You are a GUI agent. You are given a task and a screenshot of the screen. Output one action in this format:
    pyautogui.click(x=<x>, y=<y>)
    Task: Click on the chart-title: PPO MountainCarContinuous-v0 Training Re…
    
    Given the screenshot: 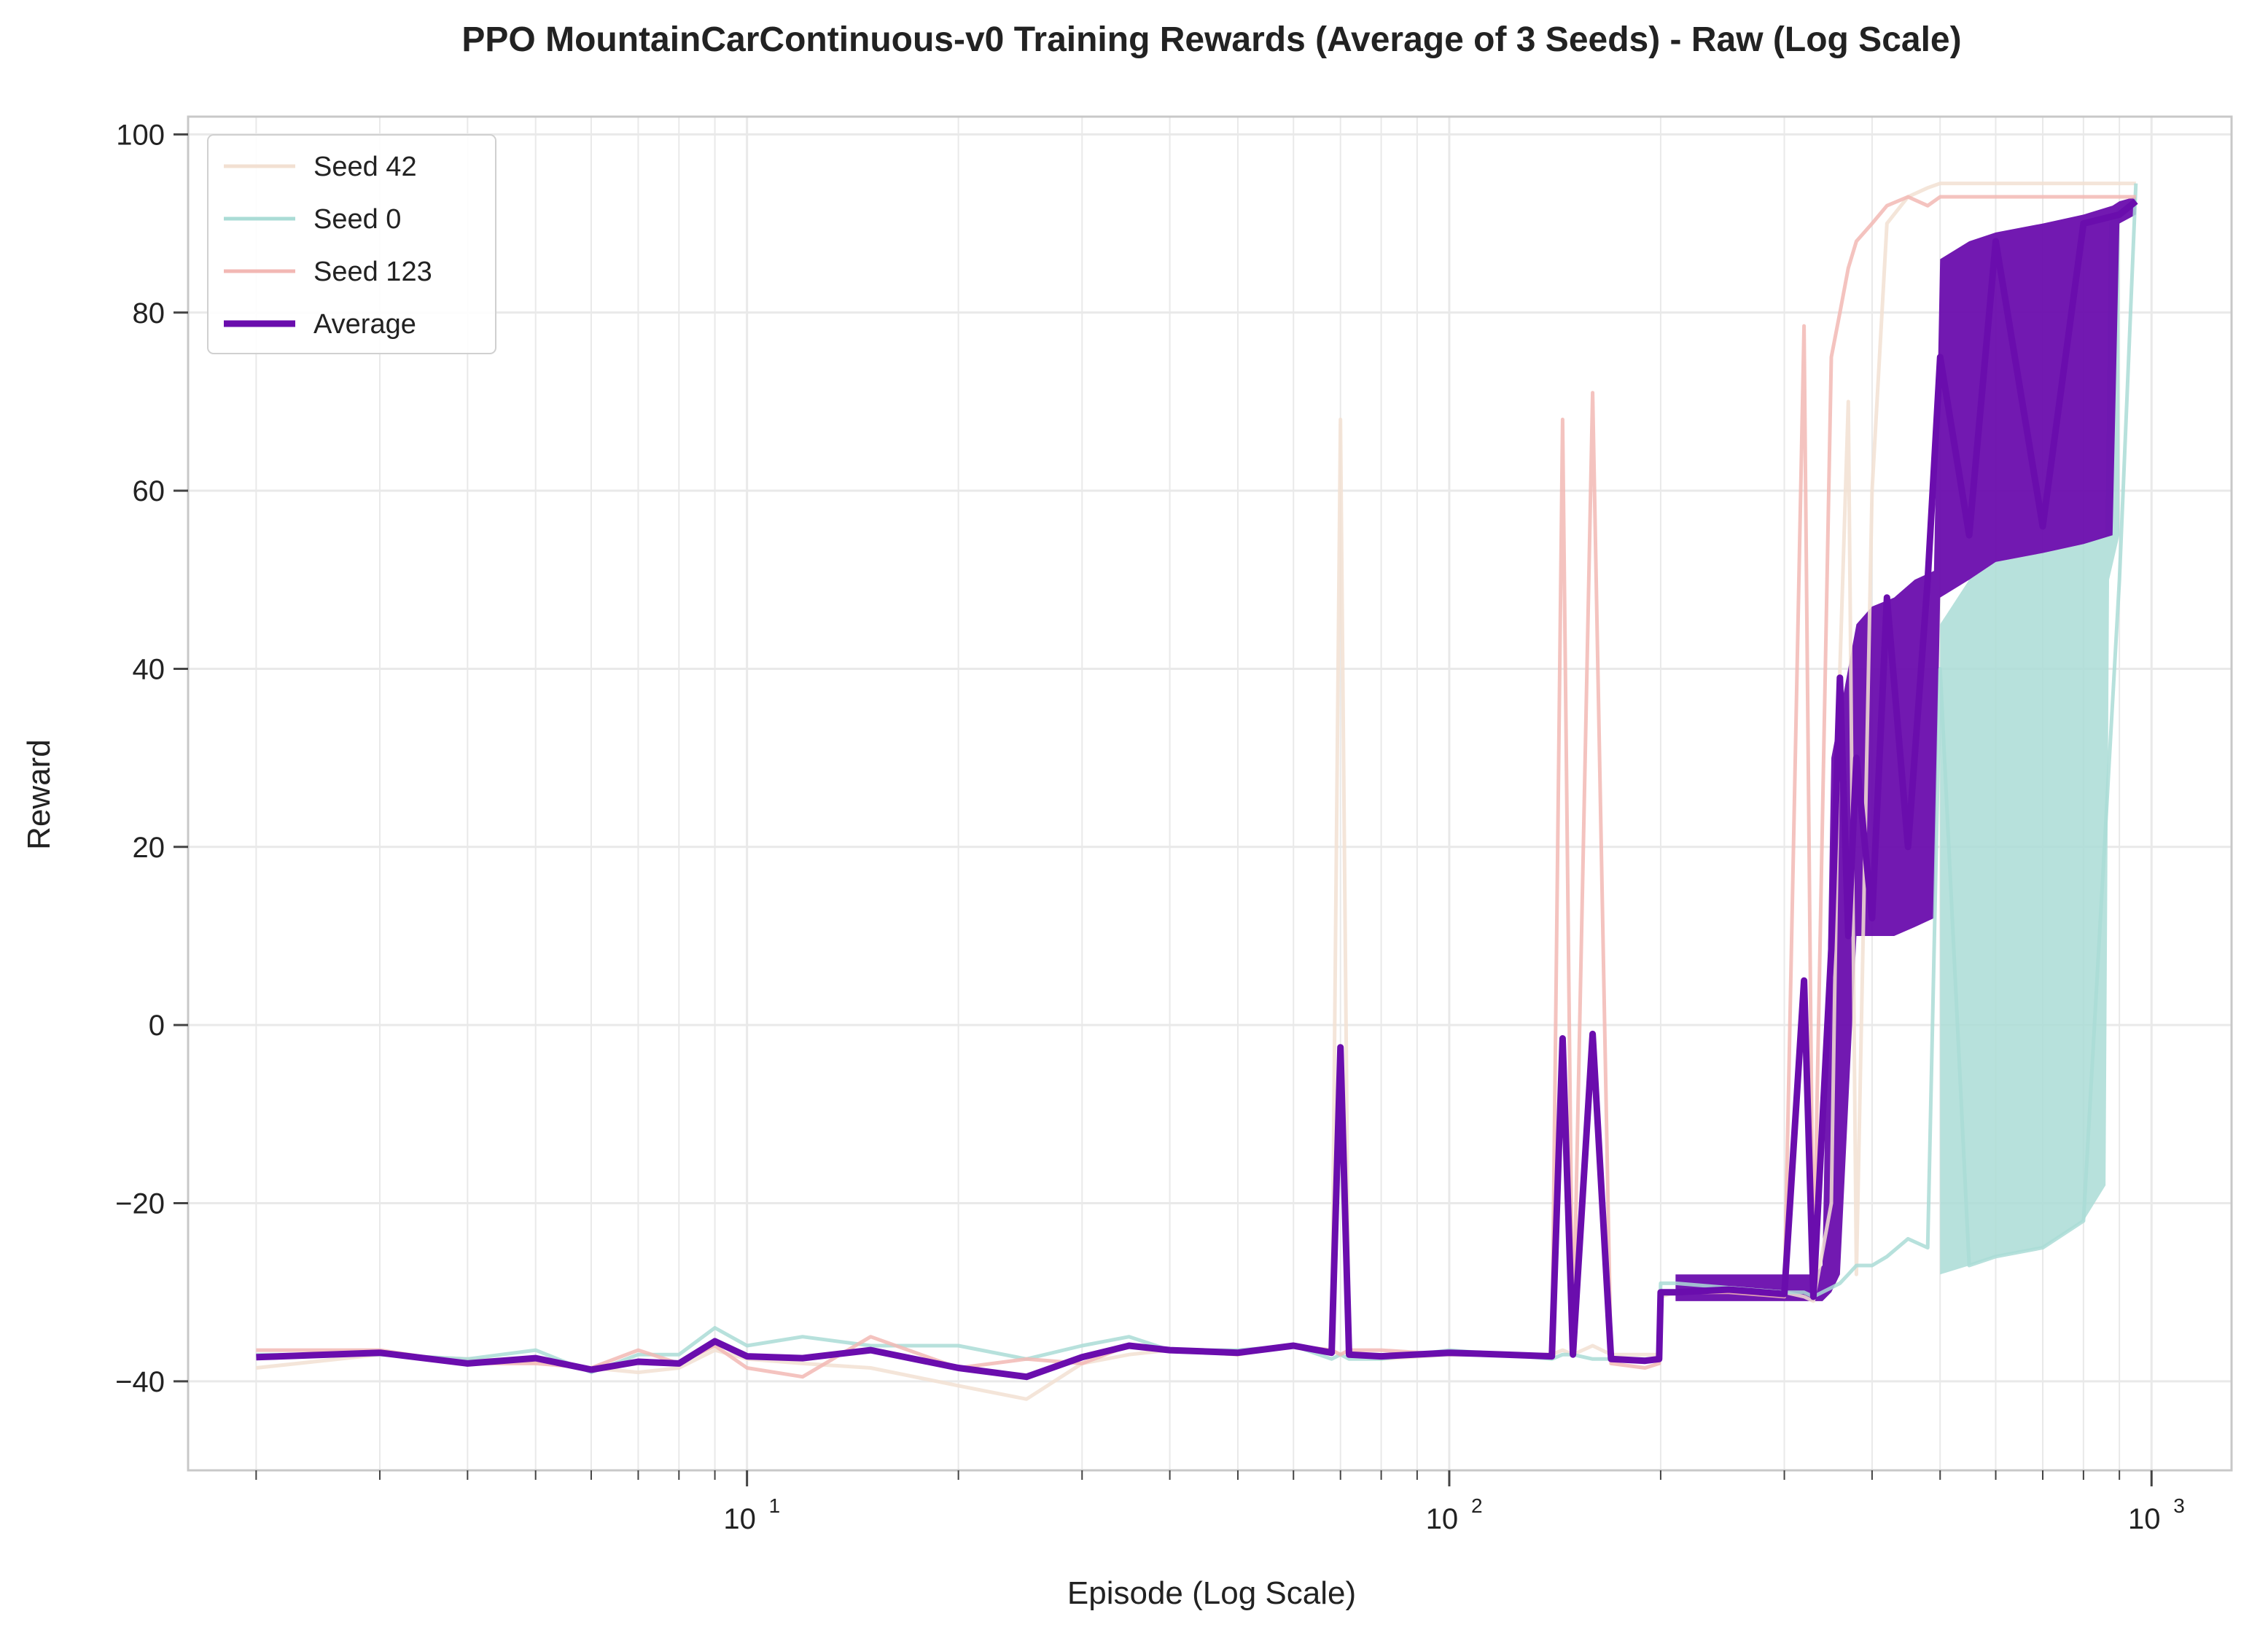 What is the action you would take?
    pyautogui.click(x=1211, y=39)
    